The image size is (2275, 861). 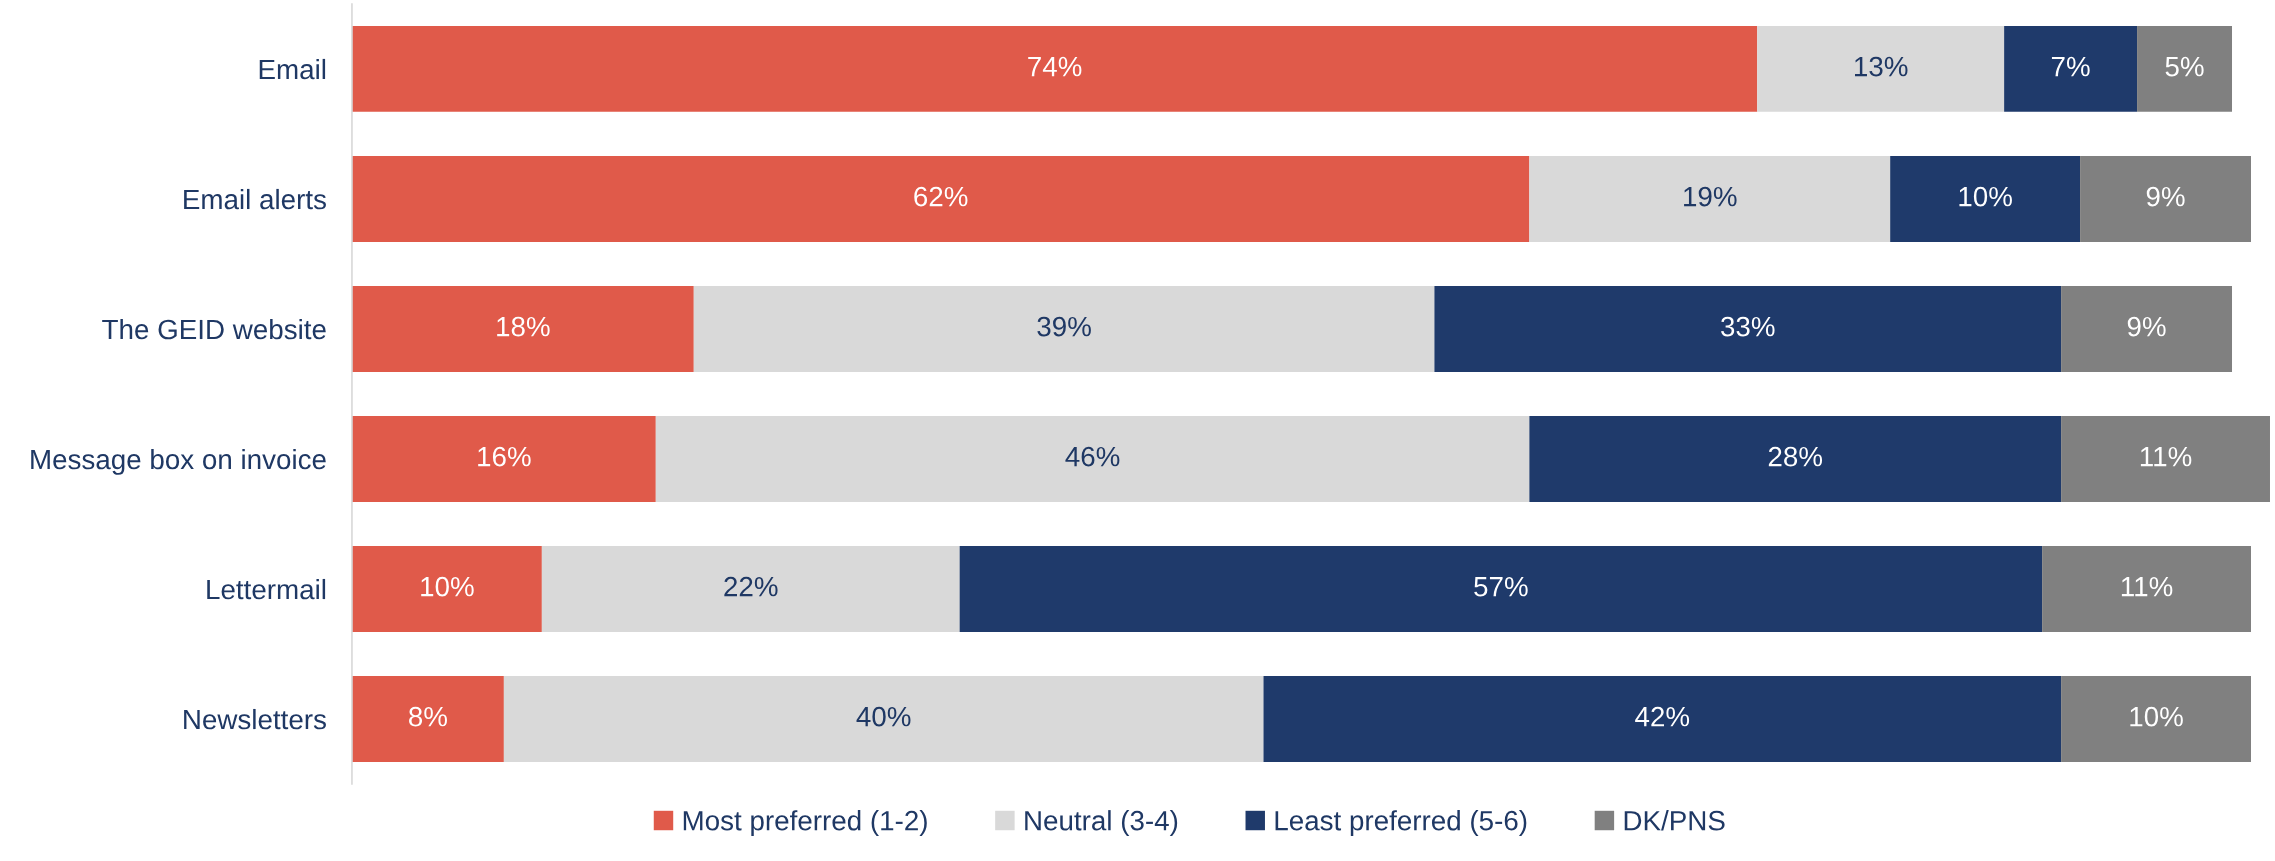 What do you see at coordinates (523, 326) in the screenshot?
I see `data-label: 18%` at bounding box center [523, 326].